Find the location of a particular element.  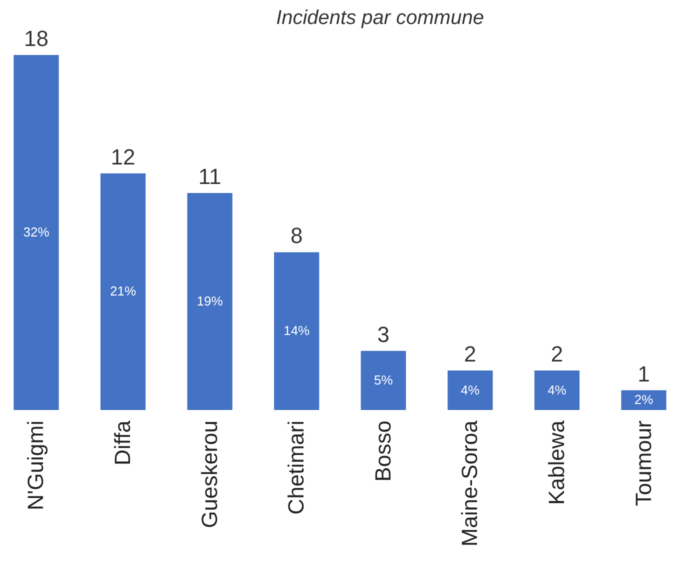

annotation: 5% is located at coordinates (384, 380).